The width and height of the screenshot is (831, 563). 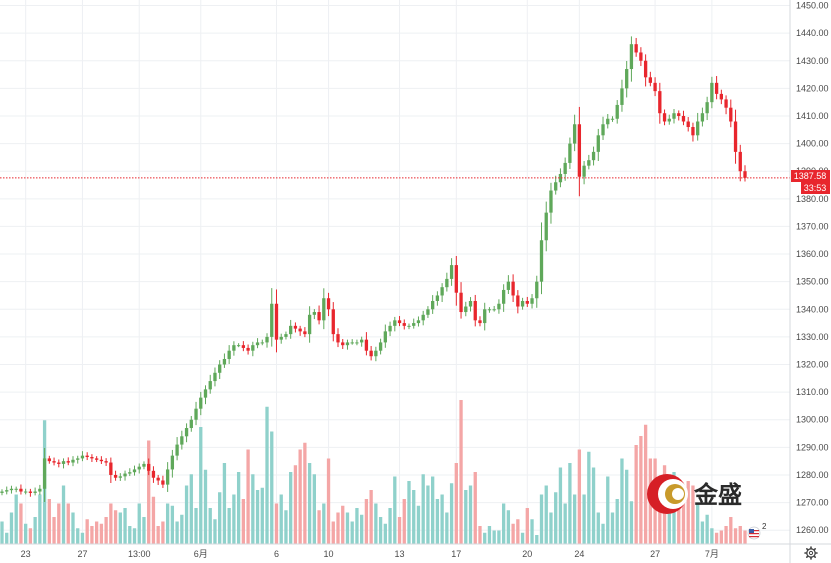 What do you see at coordinates (812, 365) in the screenshot?
I see `y-tick-label: 1320.00` at bounding box center [812, 365].